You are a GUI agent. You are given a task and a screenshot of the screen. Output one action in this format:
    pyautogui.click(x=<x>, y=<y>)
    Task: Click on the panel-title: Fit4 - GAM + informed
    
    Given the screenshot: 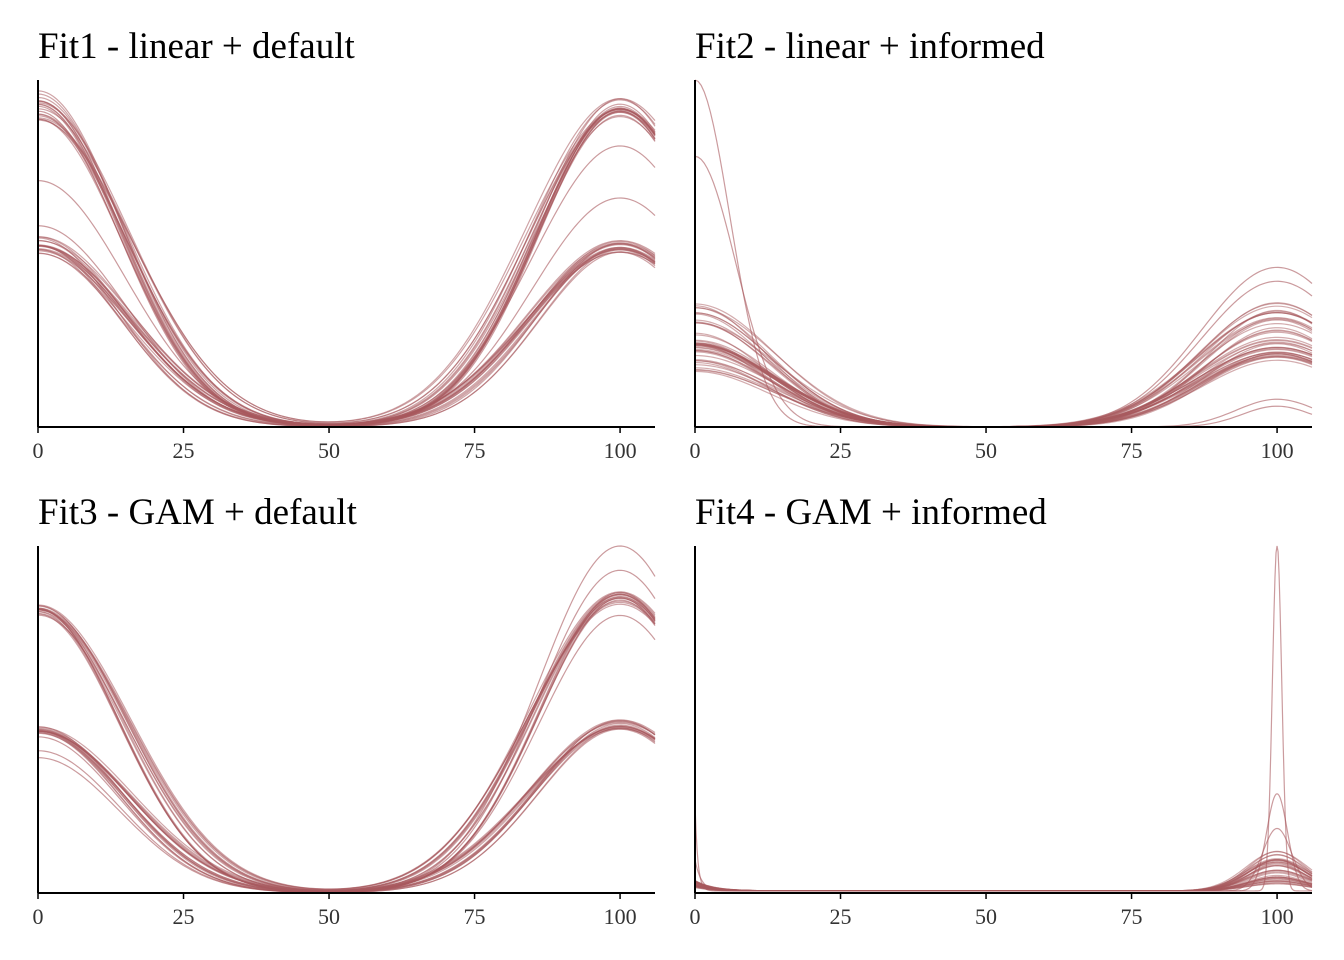 What is the action you would take?
    pyautogui.click(x=871, y=512)
    